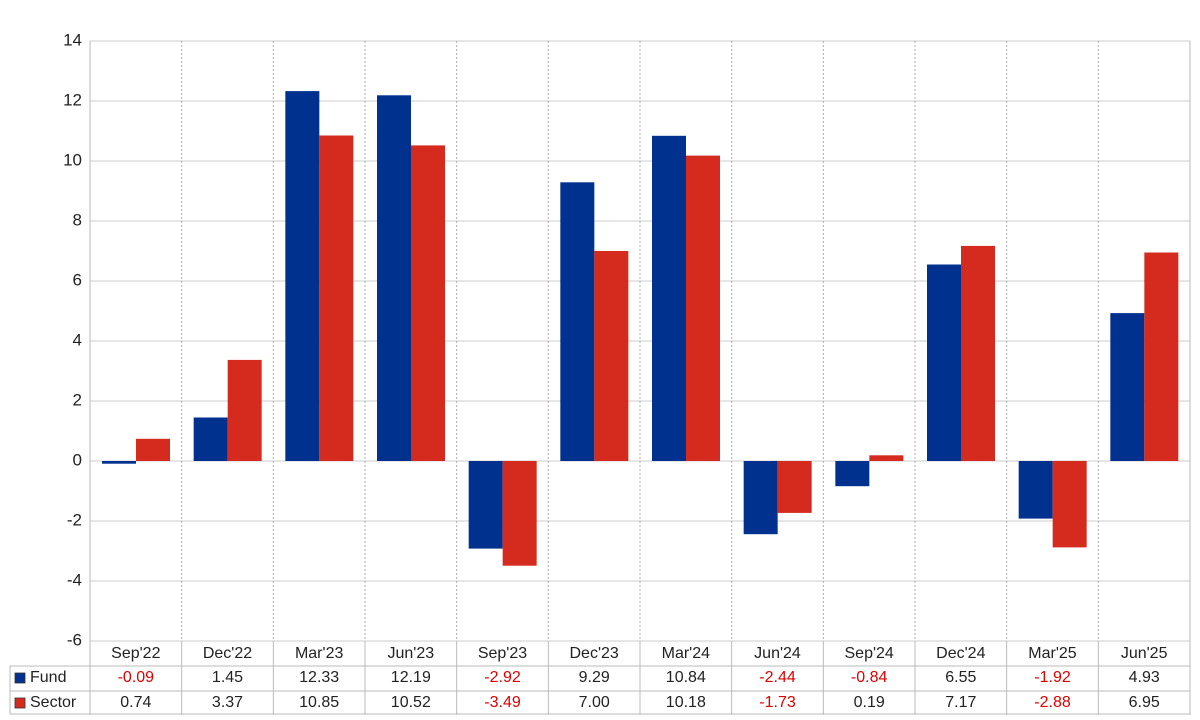 This screenshot has width=1200, height=720. I want to click on y-tick-label: 10, so click(72, 159).